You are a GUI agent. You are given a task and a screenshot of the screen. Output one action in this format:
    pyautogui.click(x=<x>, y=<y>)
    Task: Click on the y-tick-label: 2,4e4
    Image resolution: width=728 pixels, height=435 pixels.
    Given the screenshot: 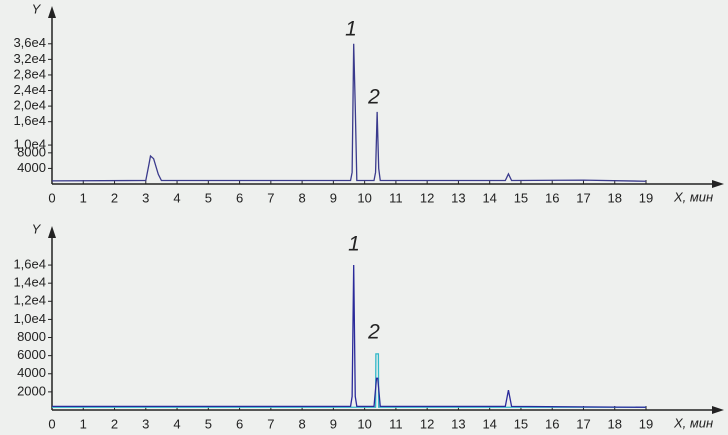 What is the action you would take?
    pyautogui.click(x=29, y=89)
    